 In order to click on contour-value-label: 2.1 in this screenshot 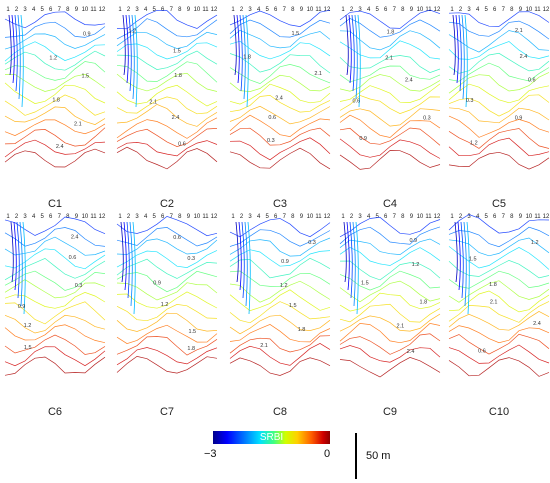, I will do `click(519, 31)`.